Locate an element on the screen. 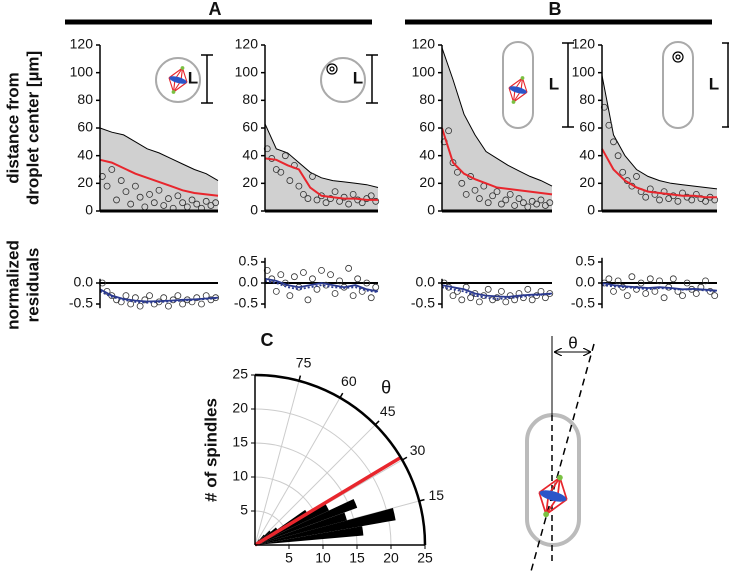 The width and height of the screenshot is (729, 584). y-tick-label: 80 is located at coordinates (85, 99).